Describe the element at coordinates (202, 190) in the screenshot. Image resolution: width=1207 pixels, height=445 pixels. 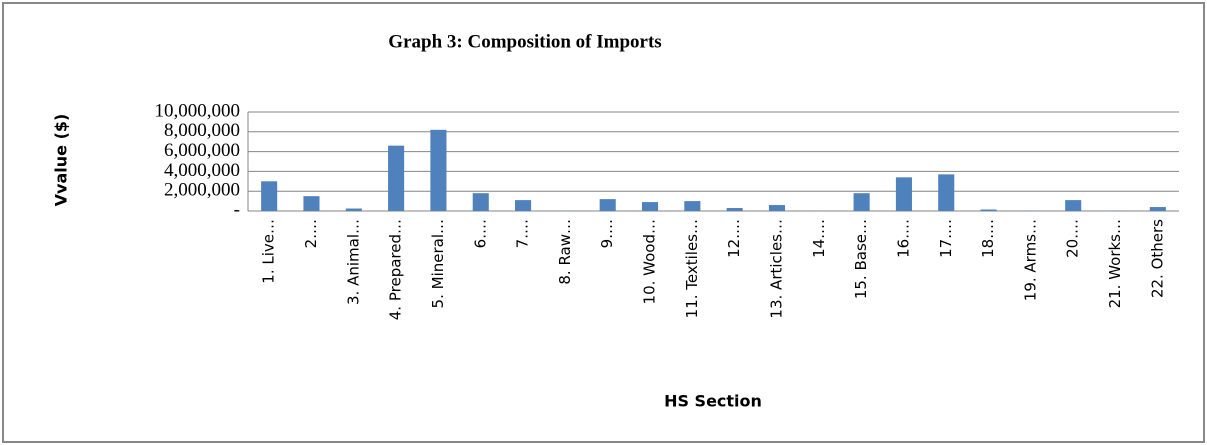
I see `y-tick-label: 2,000,000` at that location.